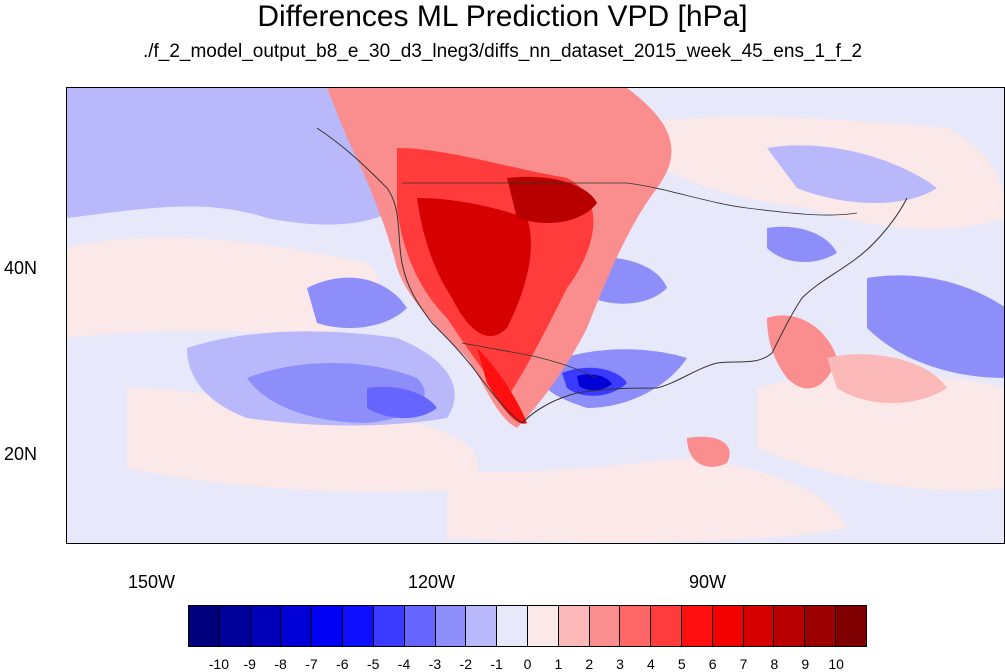 The width and height of the screenshot is (1005, 672). Describe the element at coordinates (852, 174) in the screenshot. I see `canada-blue` at that location.